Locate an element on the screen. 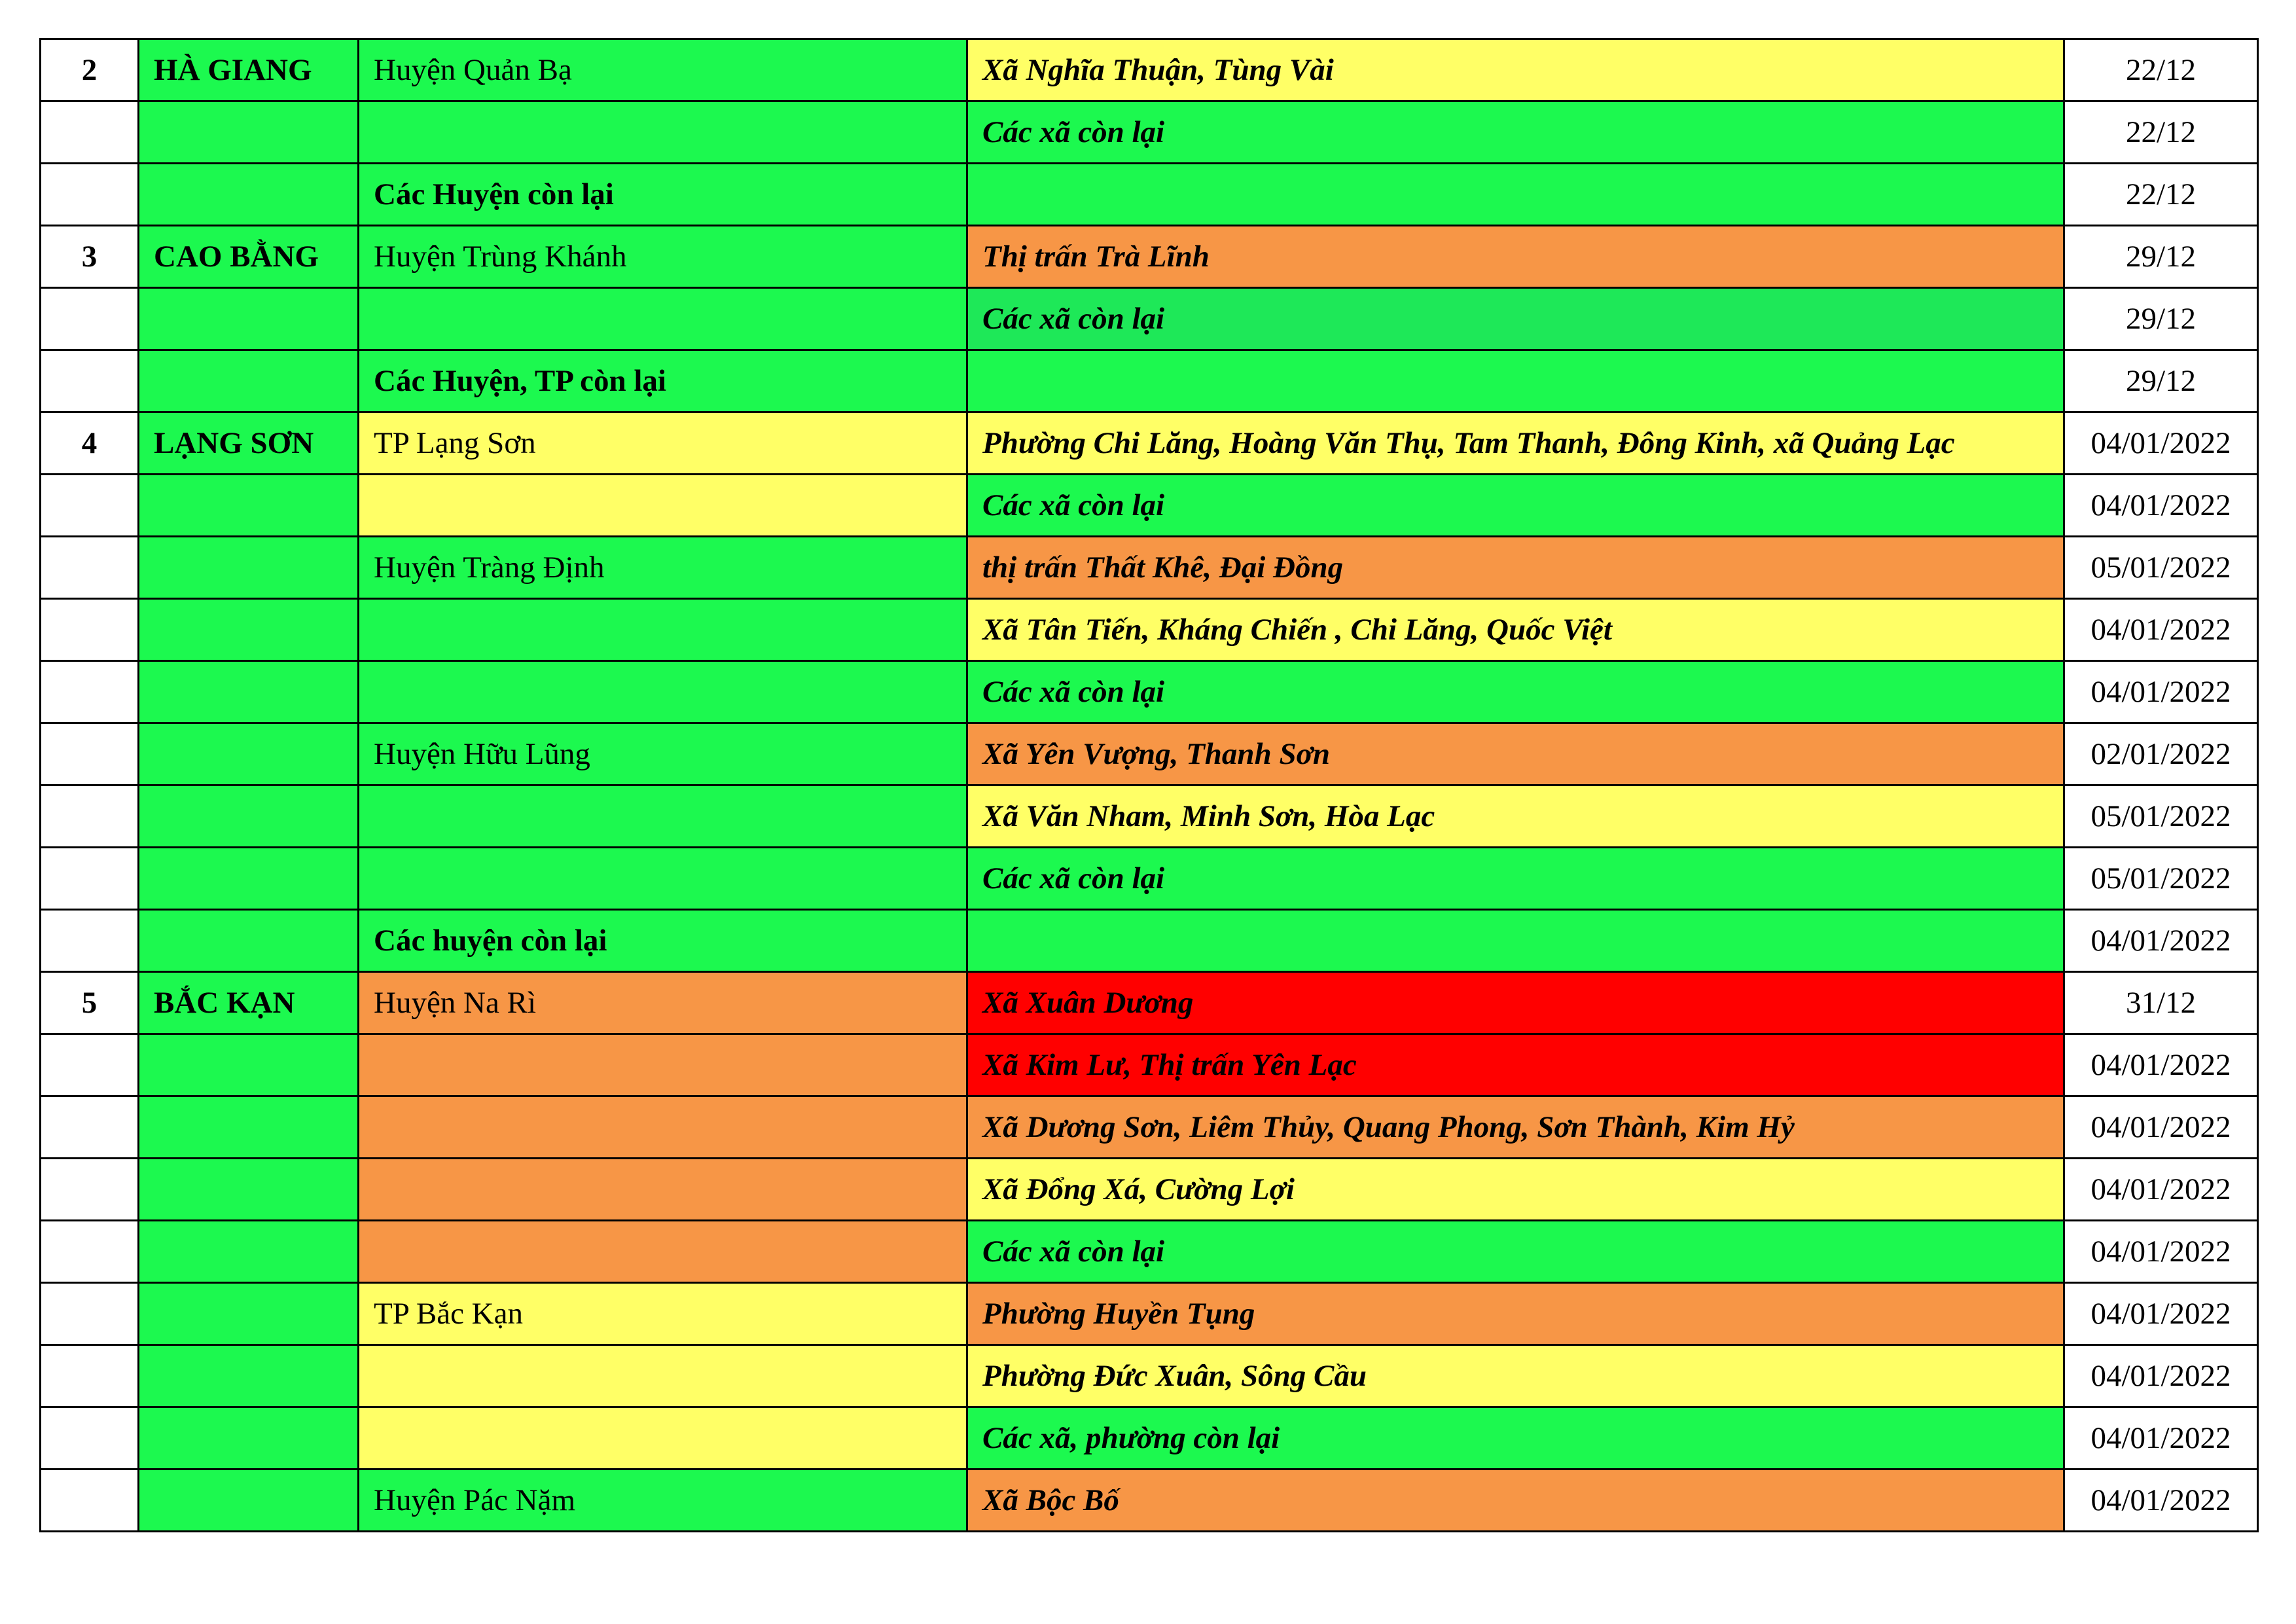 Image resolution: width=2296 pixels, height=1624 pixels. table-row: TP Bắc Kạn Phường Huyền Tụng 04/01/2022 is located at coordinates (1149, 1314).